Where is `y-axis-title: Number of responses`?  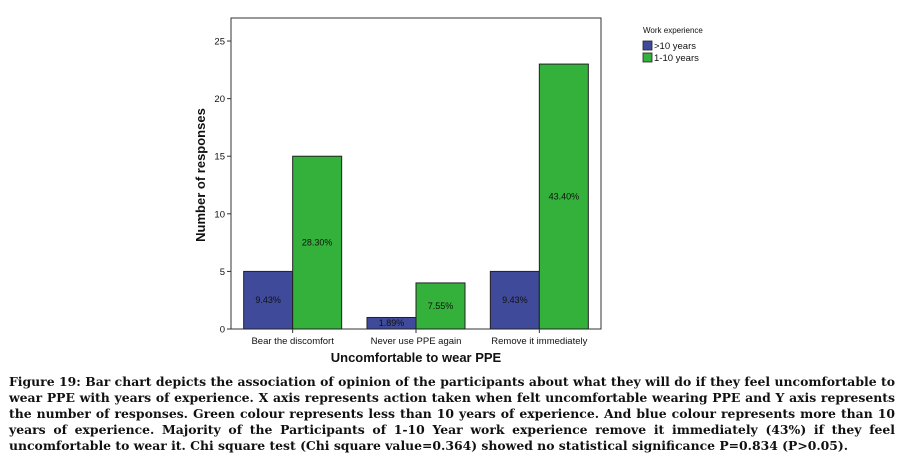 y-axis-title: Number of responses is located at coordinates (200, 175).